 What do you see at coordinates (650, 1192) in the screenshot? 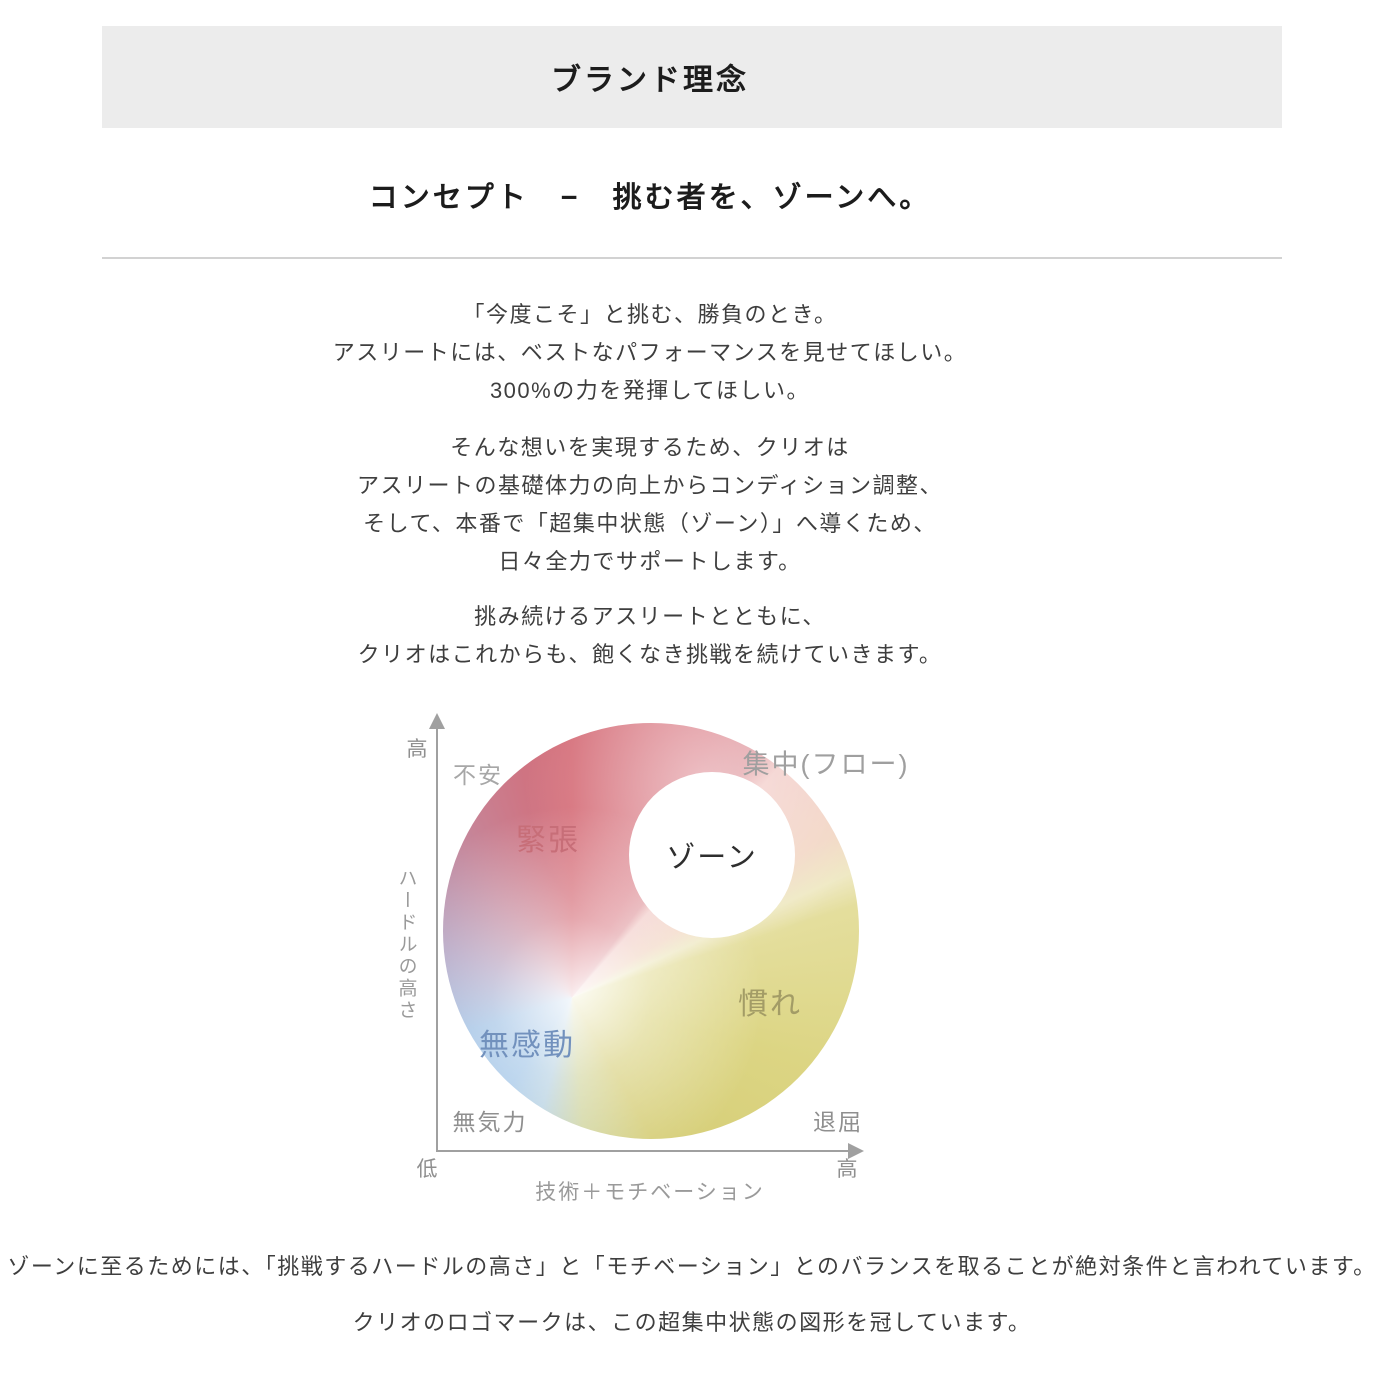
I see `x-axis-title: 技術＋モチベーション` at bounding box center [650, 1192].